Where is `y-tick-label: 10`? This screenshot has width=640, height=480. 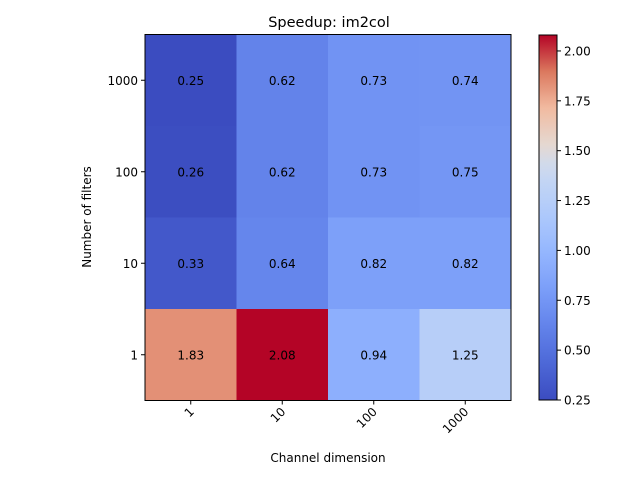
y-tick-label: 10 is located at coordinates (130, 264).